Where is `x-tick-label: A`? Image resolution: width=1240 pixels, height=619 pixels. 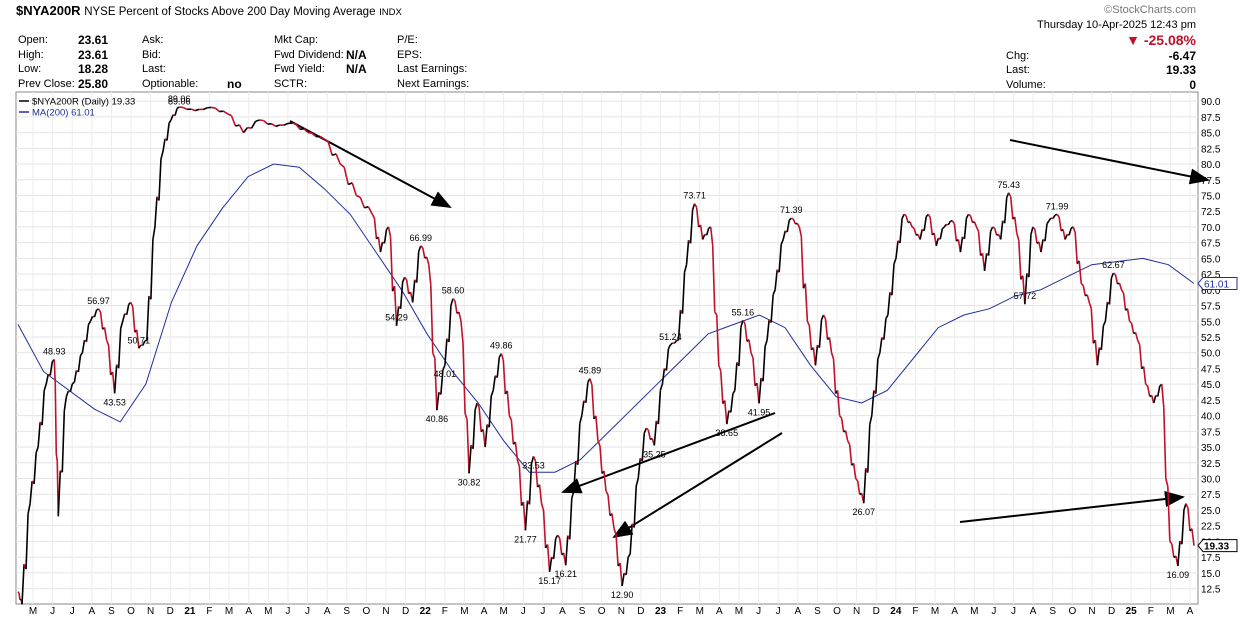
x-tick-label: A is located at coordinates (484, 611).